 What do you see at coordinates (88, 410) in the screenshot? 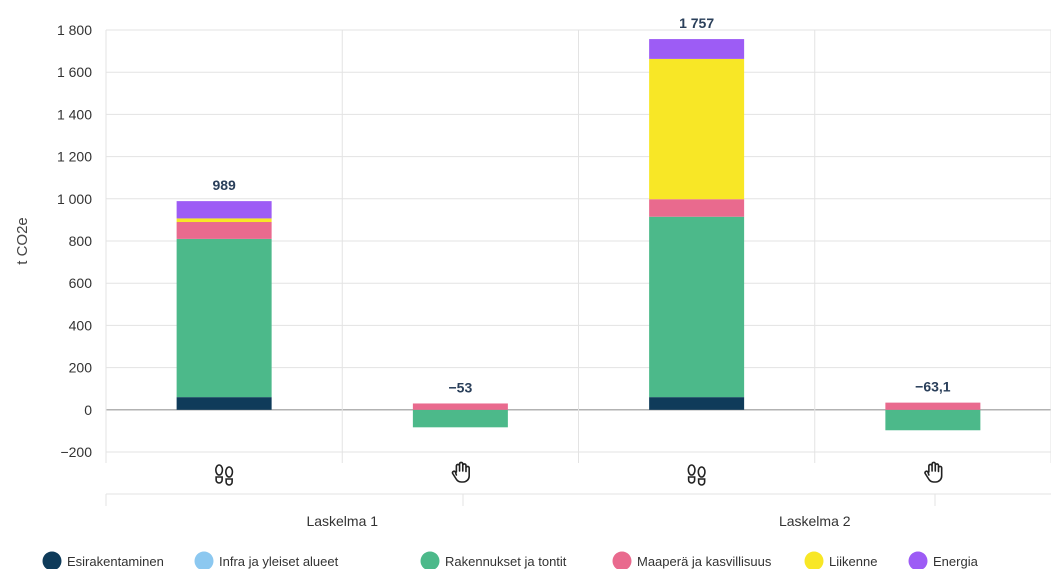
I see `y-tick-label: 0` at bounding box center [88, 410].